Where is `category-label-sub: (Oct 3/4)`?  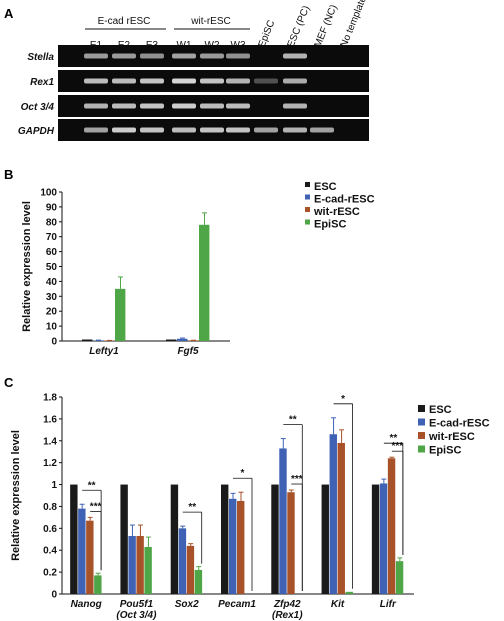 category-label-sub: (Oct 3/4) is located at coordinates (136, 615).